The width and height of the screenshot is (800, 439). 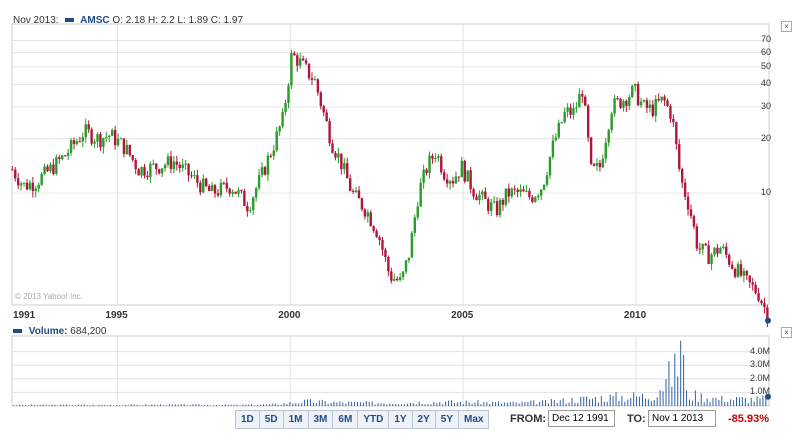 What do you see at coordinates (682, 418) in the screenshot?
I see `to-date-input` at bounding box center [682, 418].